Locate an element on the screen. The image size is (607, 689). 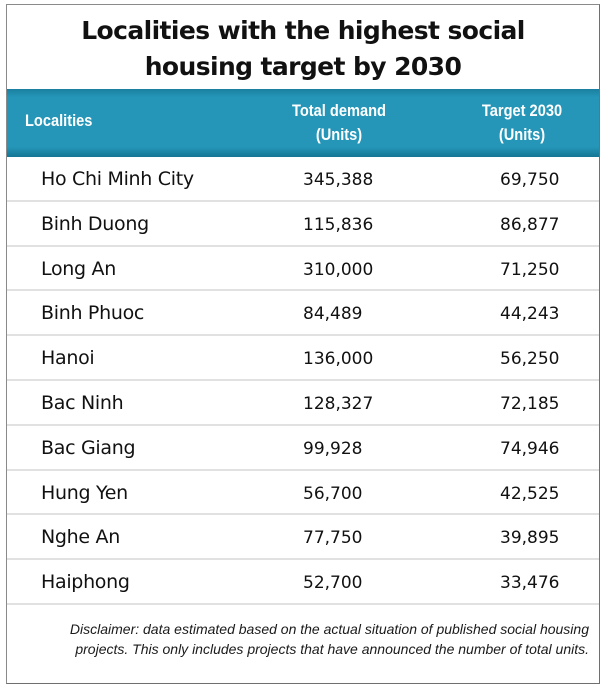
table-row: Ho Chi Minh City 345,388 69,750 is located at coordinates (303, 179).